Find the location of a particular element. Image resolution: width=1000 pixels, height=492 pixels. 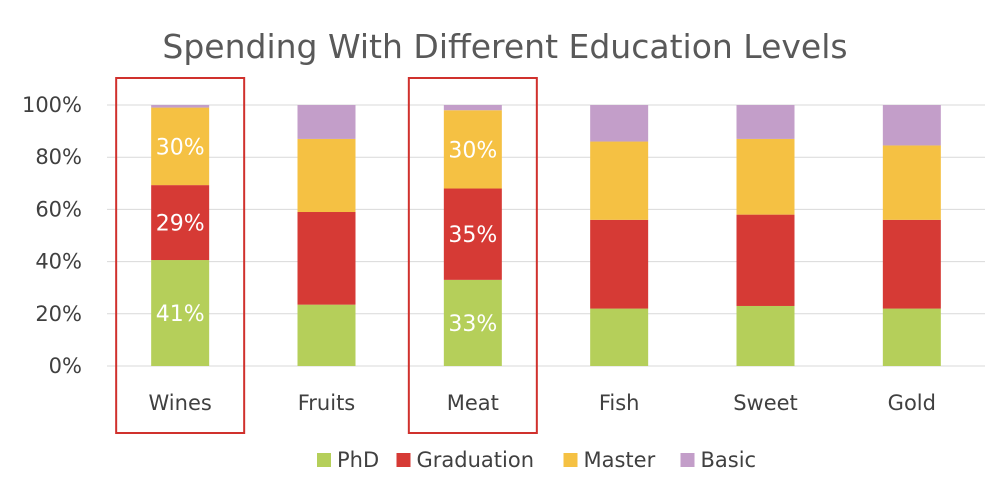

data-label: 35% is located at coordinates (472, 235).